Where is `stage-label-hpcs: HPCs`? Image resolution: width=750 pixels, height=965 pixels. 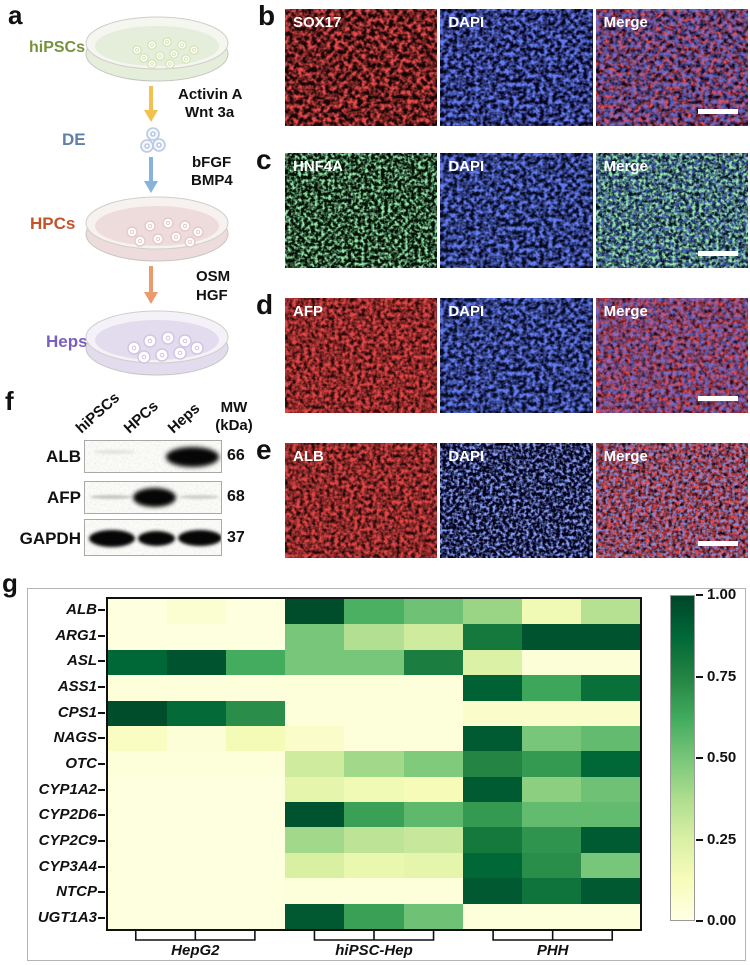
stage-label-hpcs: HPCs is located at coordinates (53, 223).